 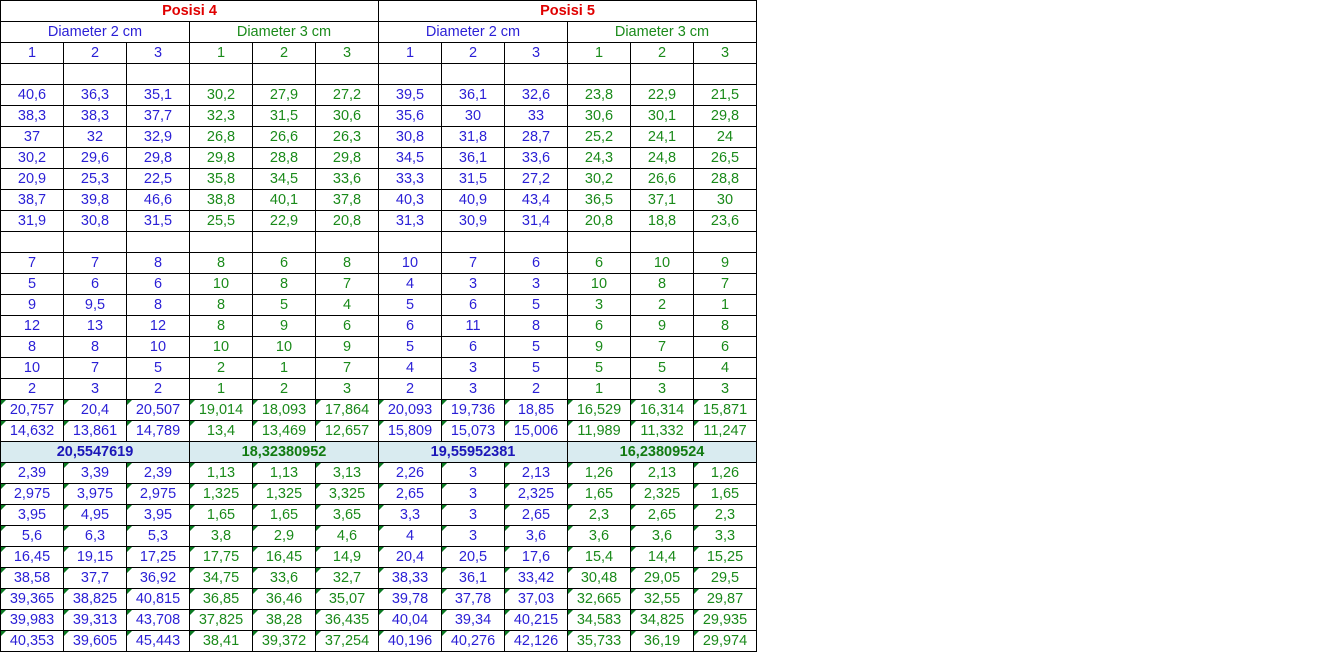 I want to click on table-cell: 29,87, so click(x=725, y=599).